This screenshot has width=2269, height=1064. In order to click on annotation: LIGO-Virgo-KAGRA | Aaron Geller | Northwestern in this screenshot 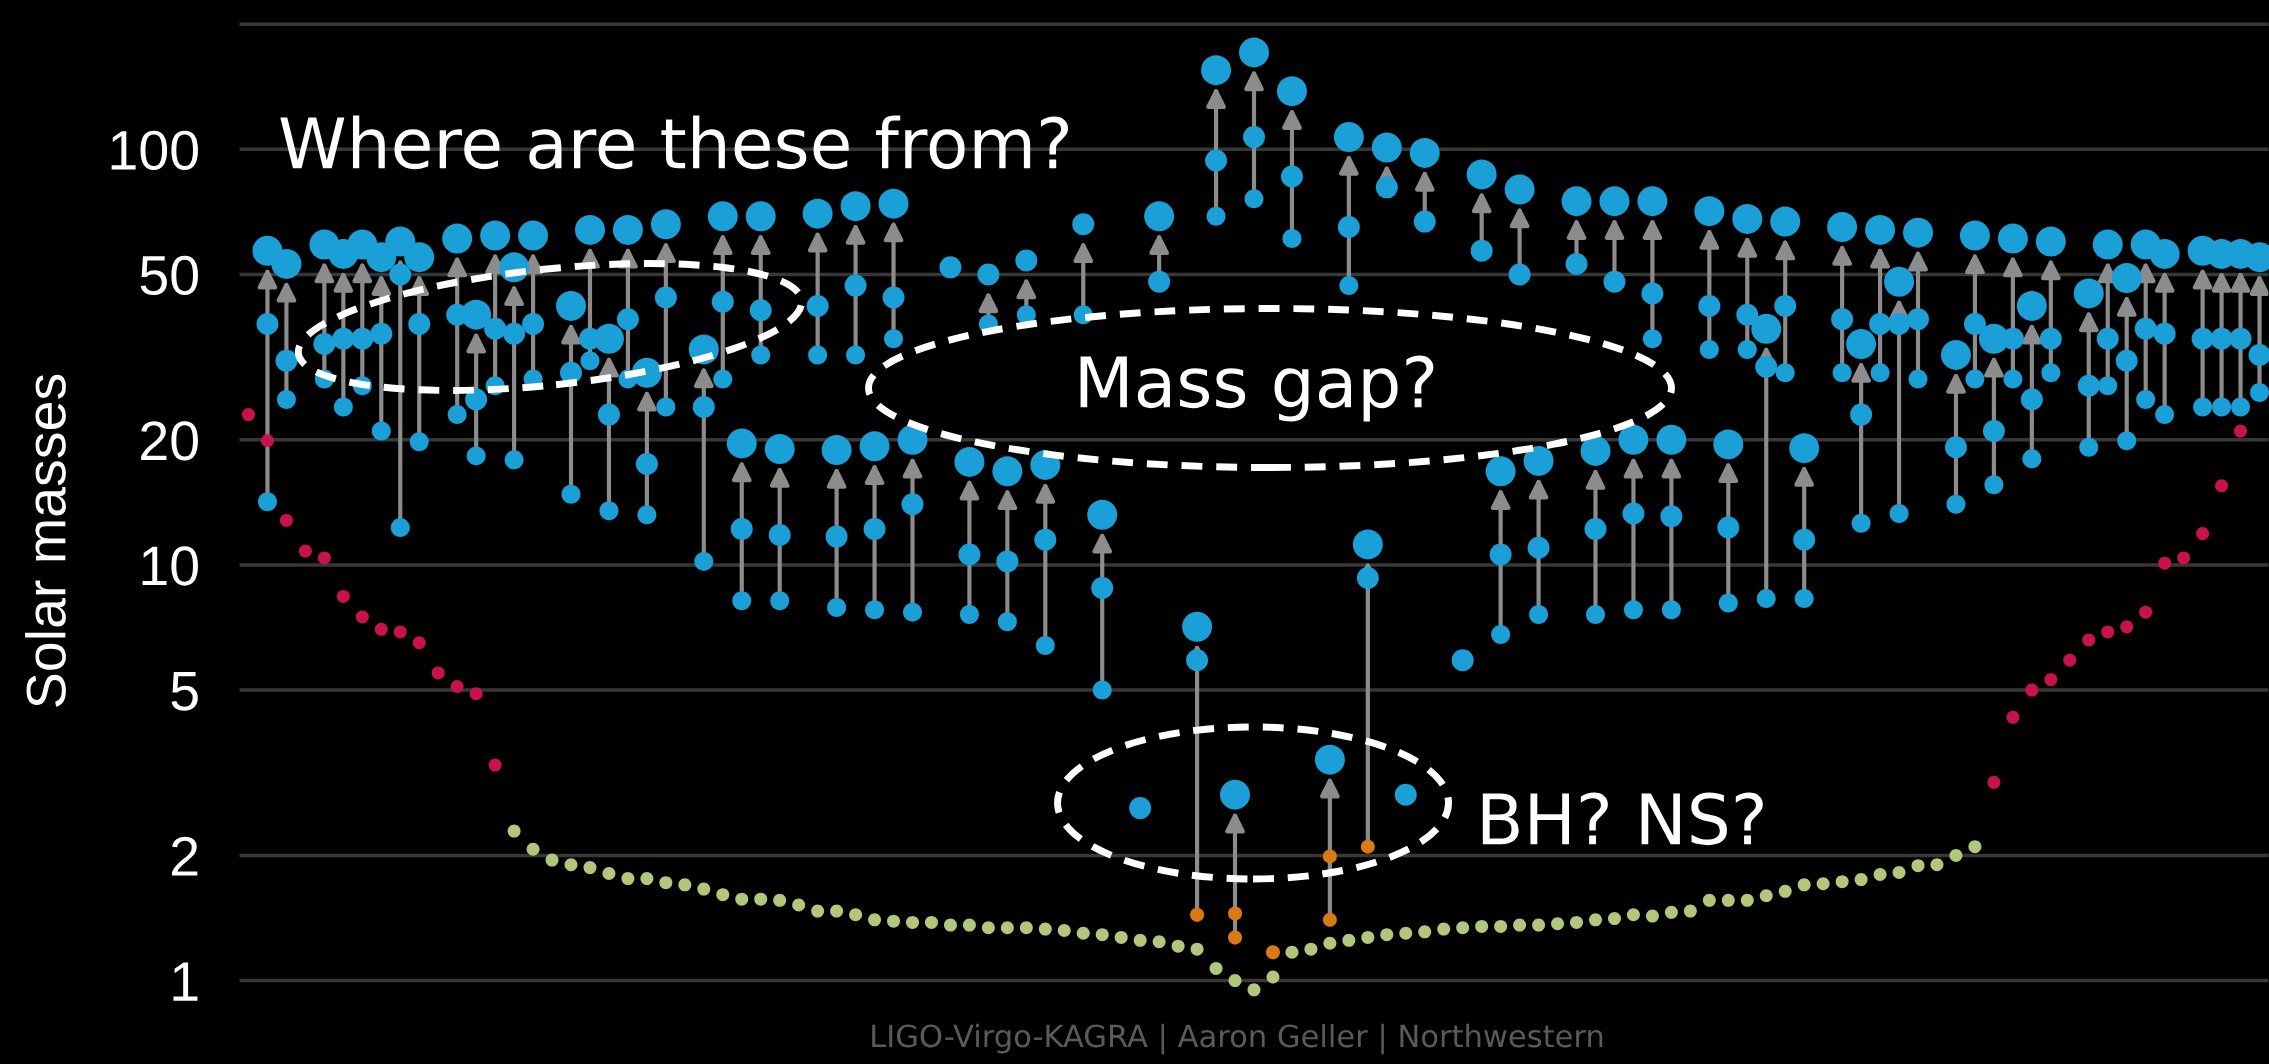, I will do `click(1237, 1039)`.